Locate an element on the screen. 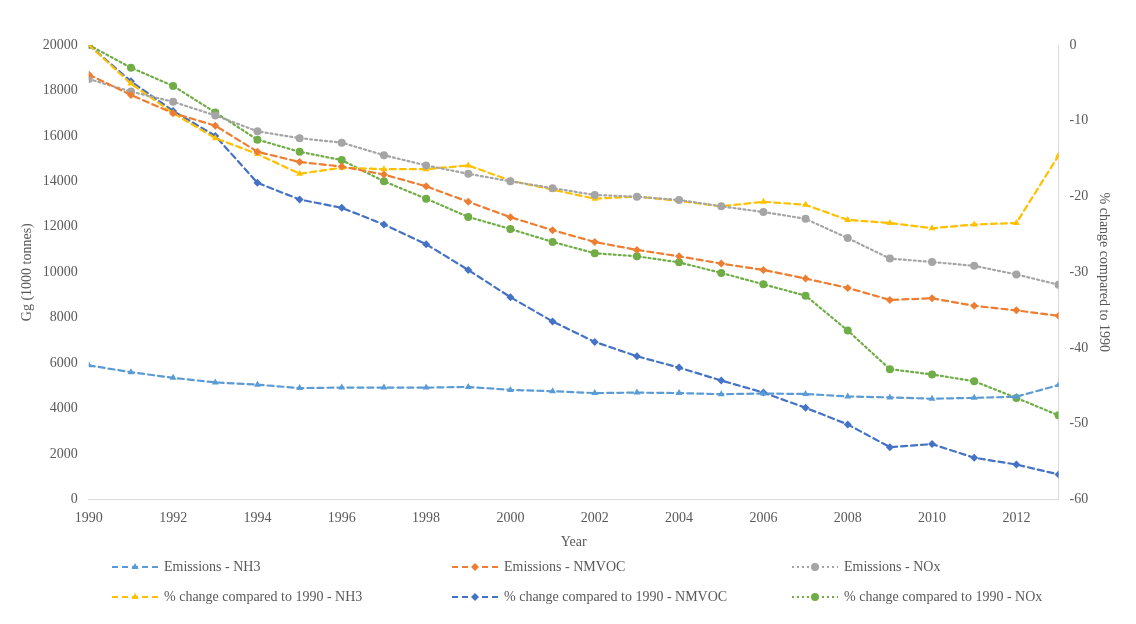  x-tick-label: 2002 is located at coordinates (594, 518).